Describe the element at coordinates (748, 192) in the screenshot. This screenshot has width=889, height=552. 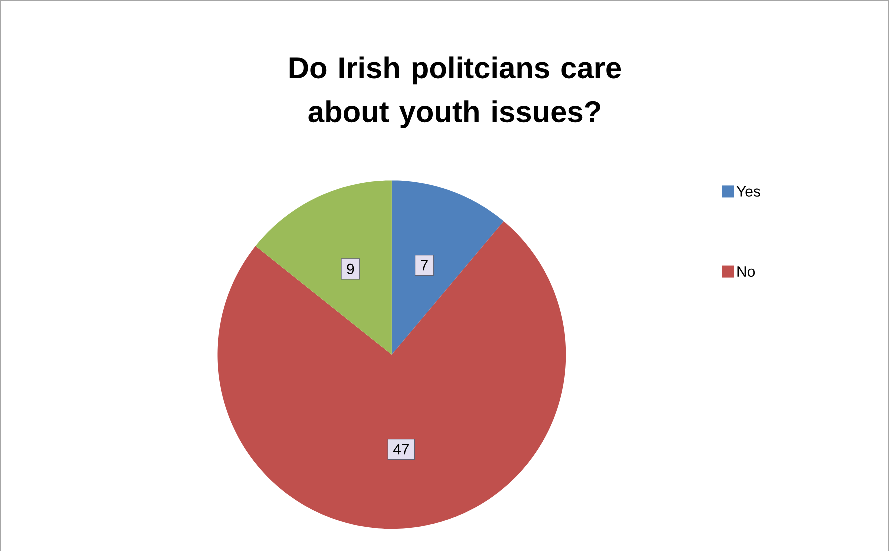
I see `legend-label: Yes` at that location.